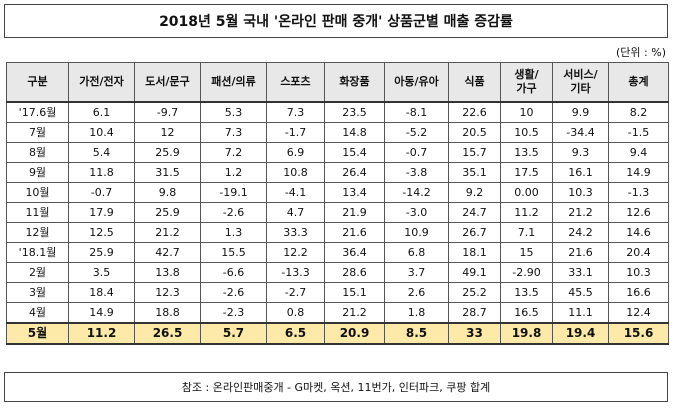 The image size is (674, 409). Describe the element at coordinates (526, 82) in the screenshot. I see `column-header: 생활/가구` at that location.